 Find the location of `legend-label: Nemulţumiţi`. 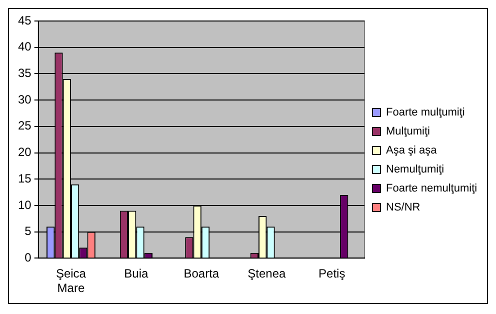

legend-label: Nemulţumiţi is located at coordinates (415, 170).